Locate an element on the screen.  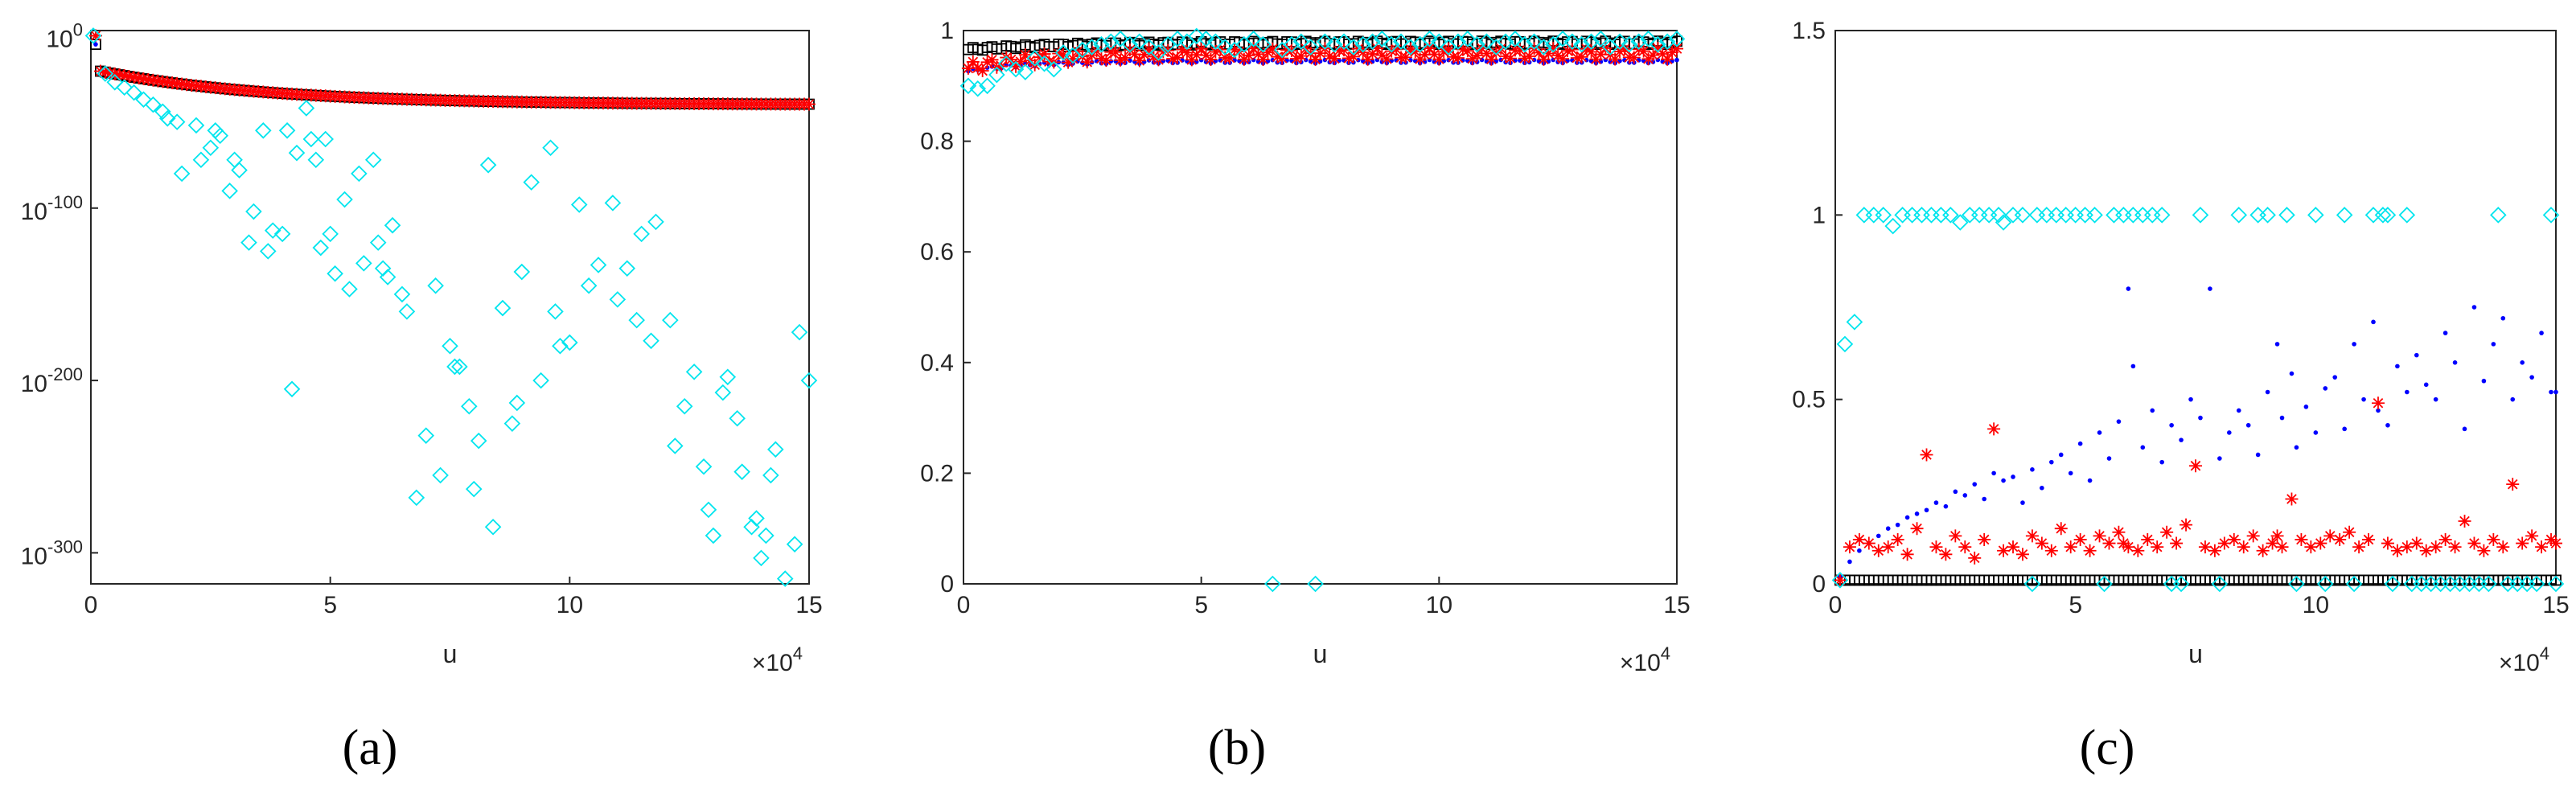
x-tick-label: 5 is located at coordinates (1201, 605).